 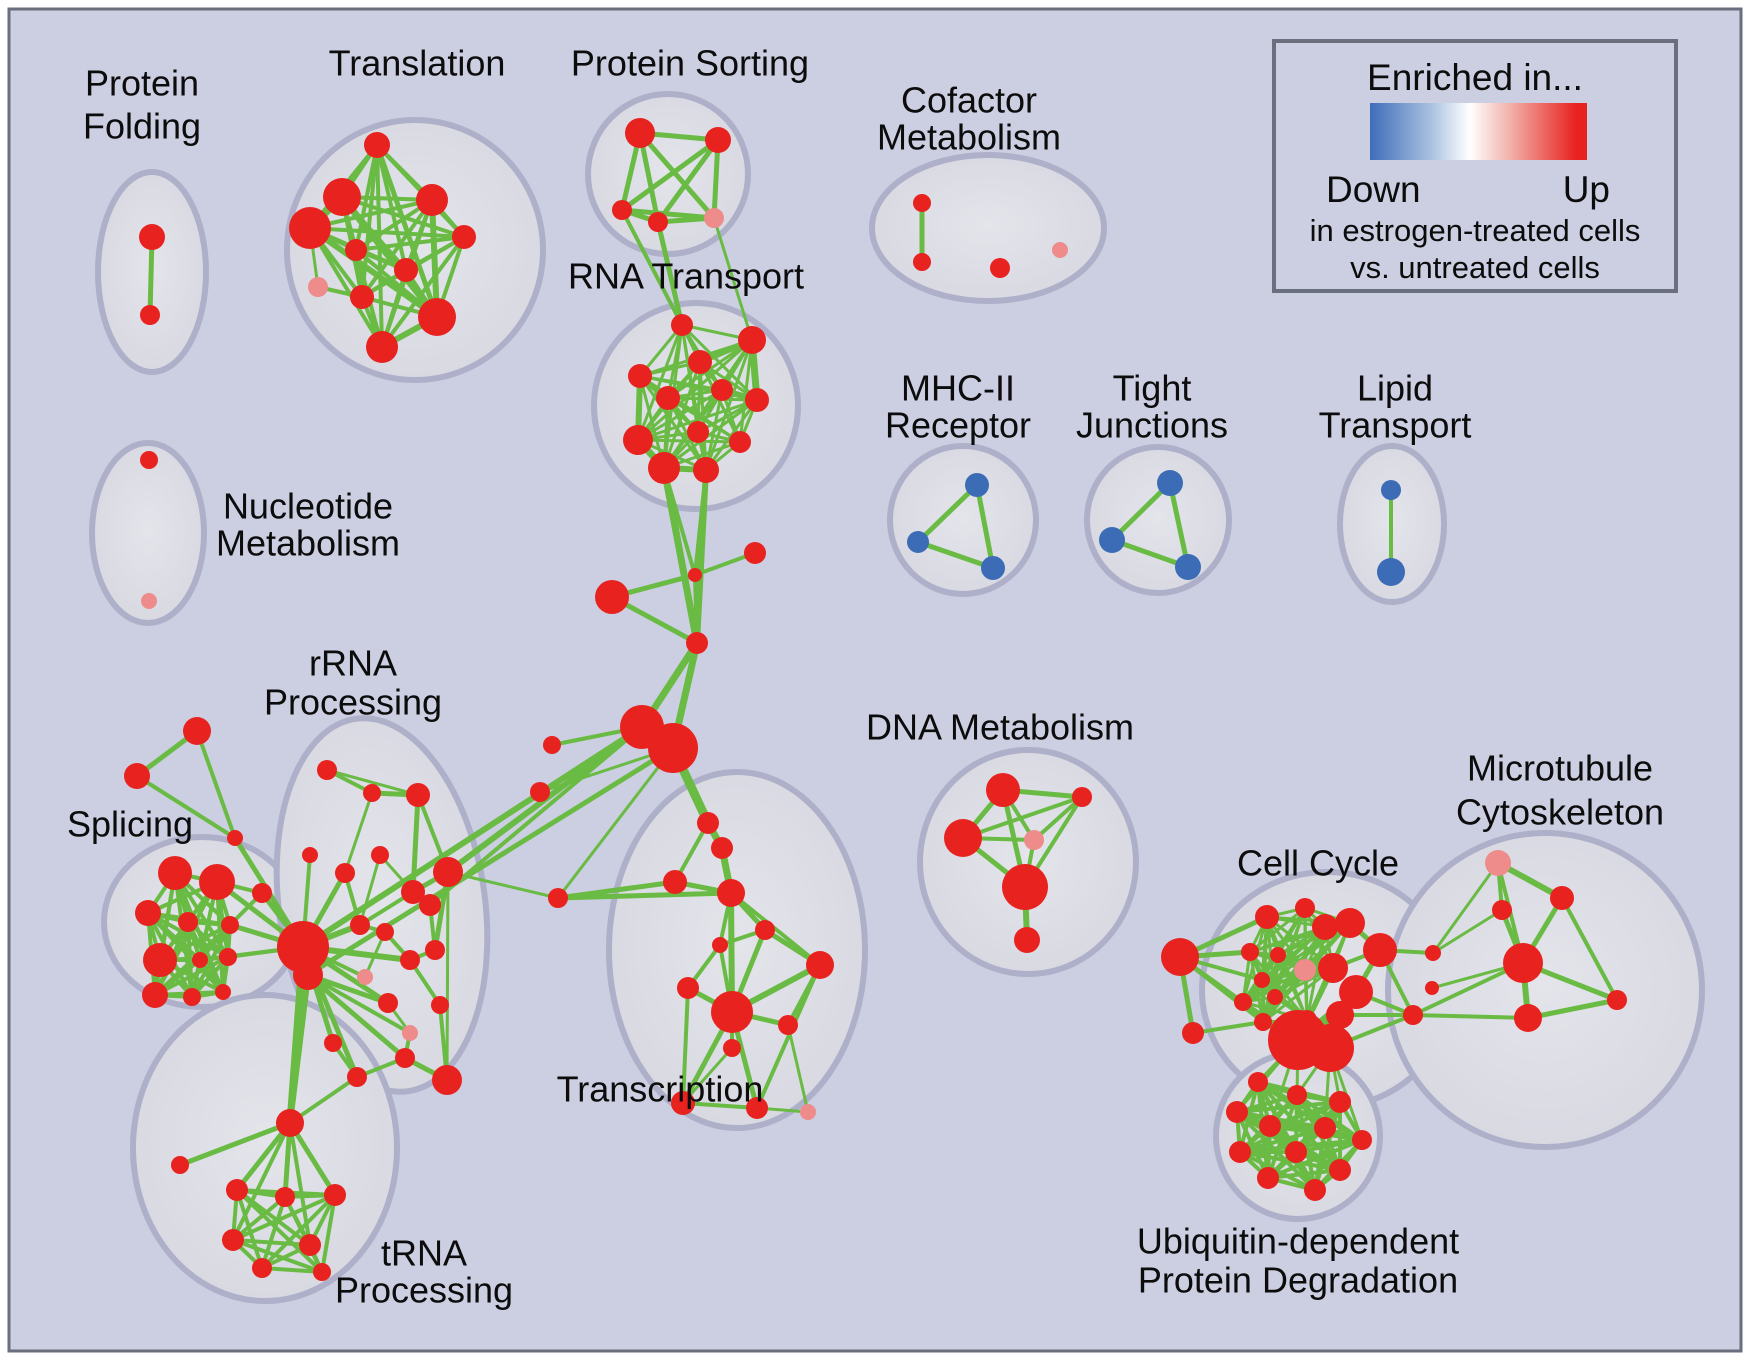 I want to click on cluster-label-nucleotide-metabolism: Nucleotide, so click(x=308, y=506).